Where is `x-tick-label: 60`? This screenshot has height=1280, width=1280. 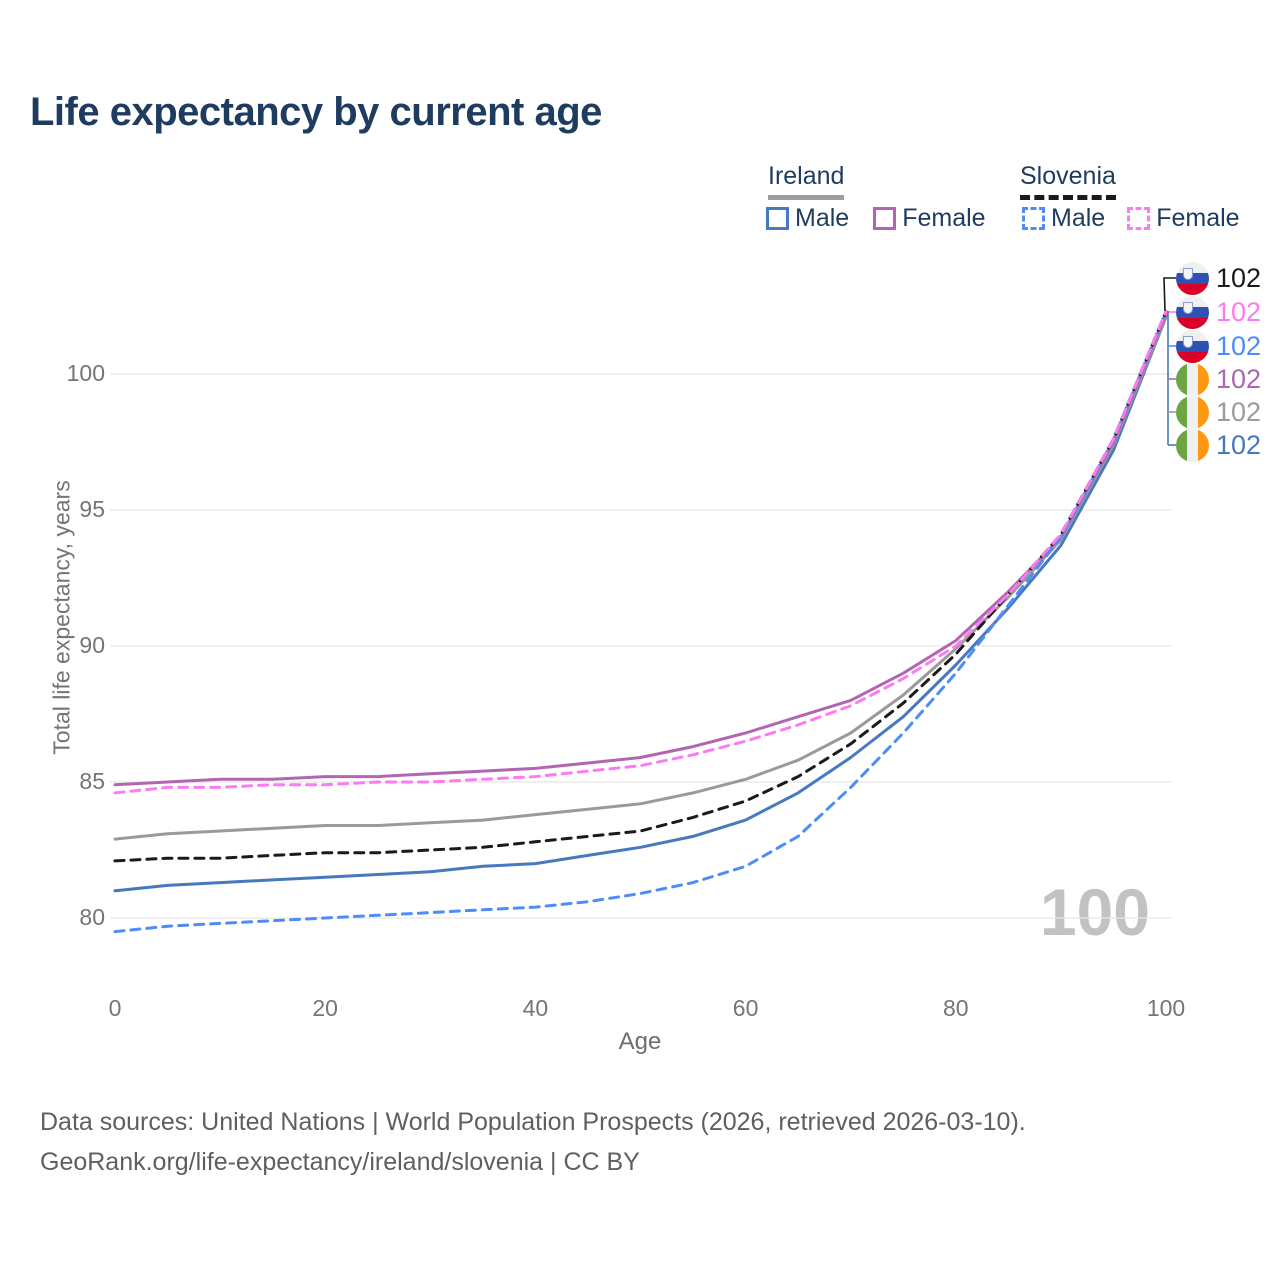
x-tick-label: 60 is located at coordinates (745, 1008).